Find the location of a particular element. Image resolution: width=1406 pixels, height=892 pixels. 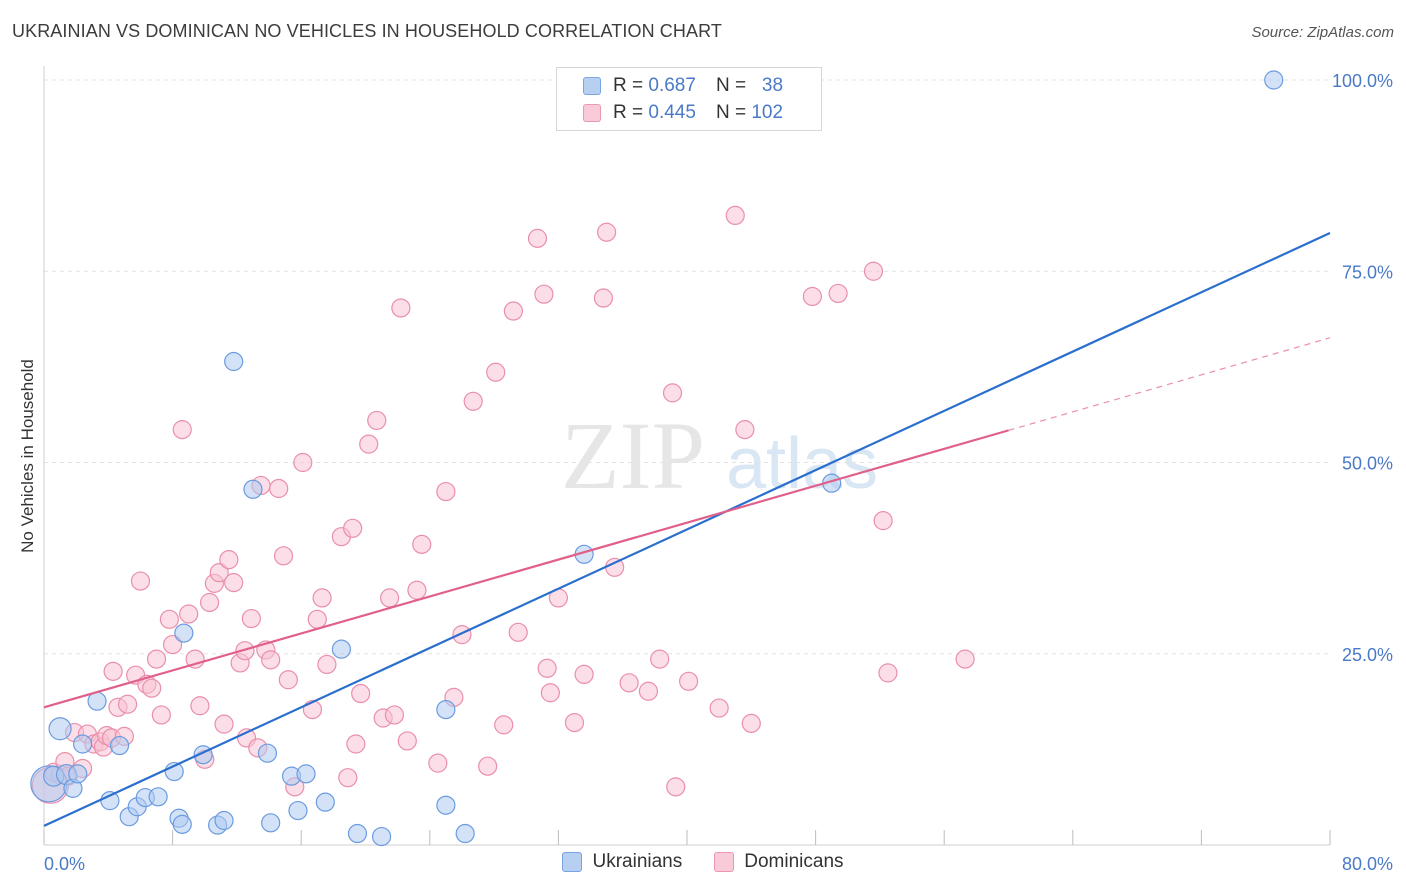

legend-item-ukrainians: Ukrainians is located at coordinates (622, 862).